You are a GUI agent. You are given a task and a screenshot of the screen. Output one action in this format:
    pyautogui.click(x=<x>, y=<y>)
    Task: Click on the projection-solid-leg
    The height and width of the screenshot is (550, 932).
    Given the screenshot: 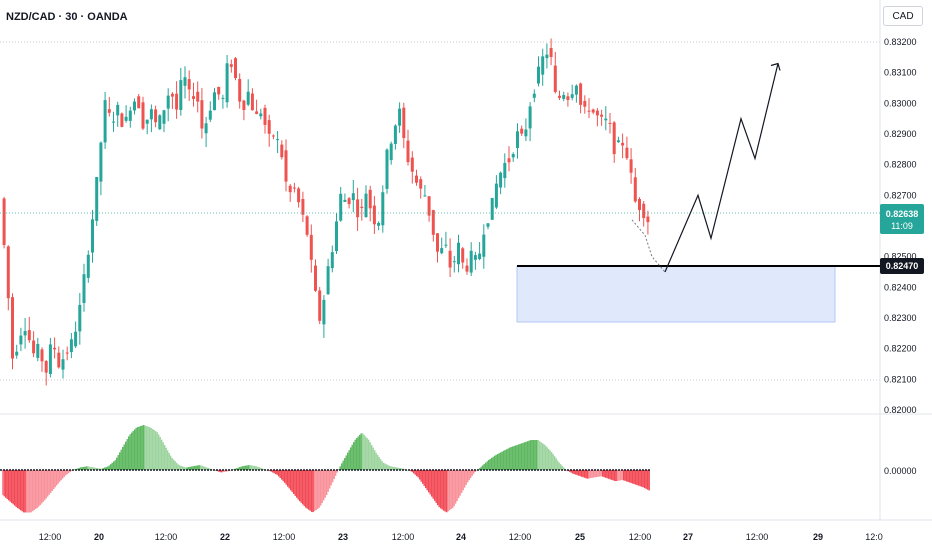 What is the action you would take?
    pyautogui.click(x=721, y=168)
    